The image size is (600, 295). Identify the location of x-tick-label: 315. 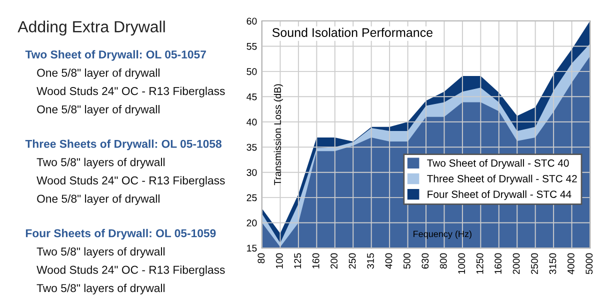
(370, 261).